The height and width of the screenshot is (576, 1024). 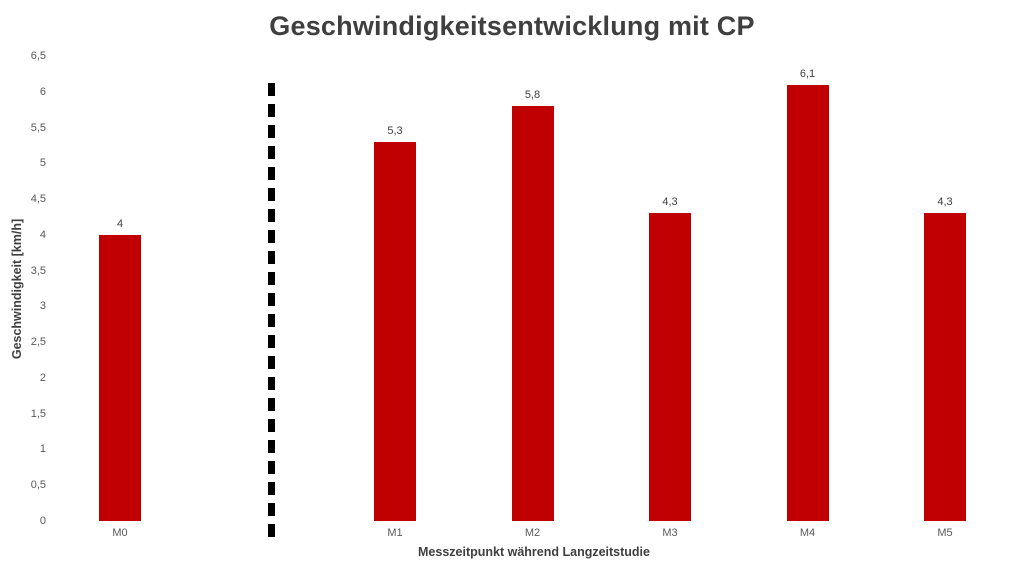 What do you see at coordinates (120, 533) in the screenshot?
I see `x-tick-label: M0` at bounding box center [120, 533].